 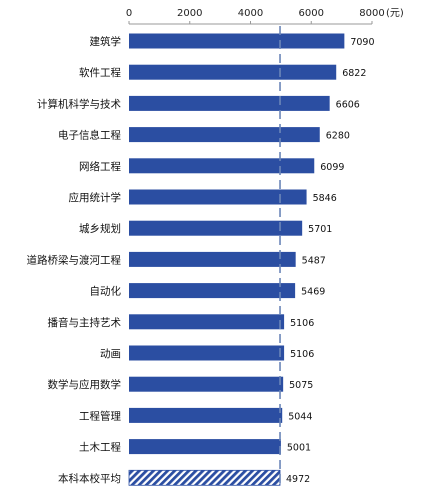 What do you see at coordinates (314, 260) in the screenshot?
I see `value-label: 5487` at bounding box center [314, 260].